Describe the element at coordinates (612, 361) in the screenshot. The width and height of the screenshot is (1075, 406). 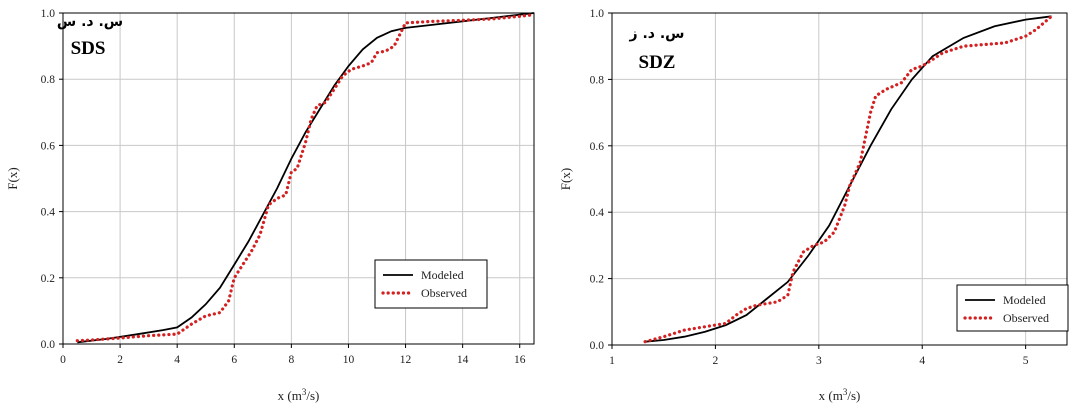
I see `x-tick-label: 1` at that location.